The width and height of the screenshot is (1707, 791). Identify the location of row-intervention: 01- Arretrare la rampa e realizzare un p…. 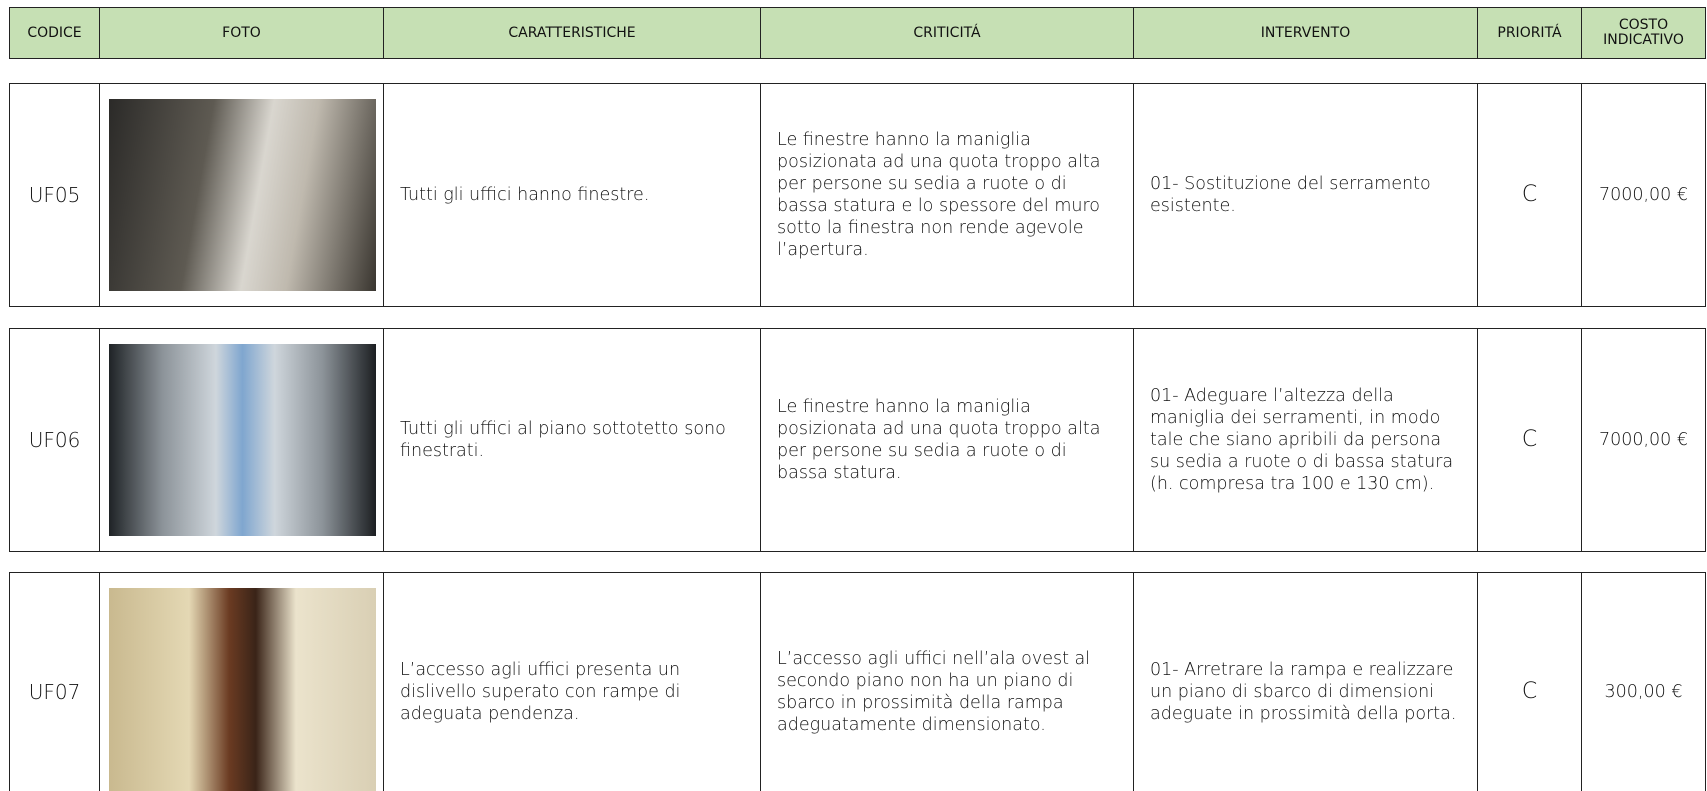
(1305, 681).